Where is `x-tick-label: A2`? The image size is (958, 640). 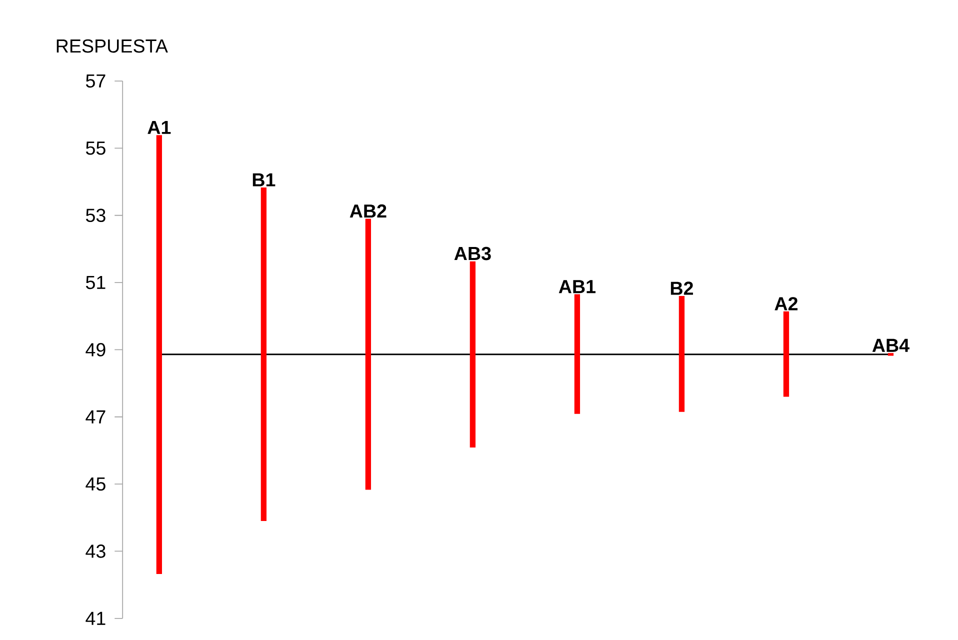
x-tick-label: A2 is located at coordinates (786, 303).